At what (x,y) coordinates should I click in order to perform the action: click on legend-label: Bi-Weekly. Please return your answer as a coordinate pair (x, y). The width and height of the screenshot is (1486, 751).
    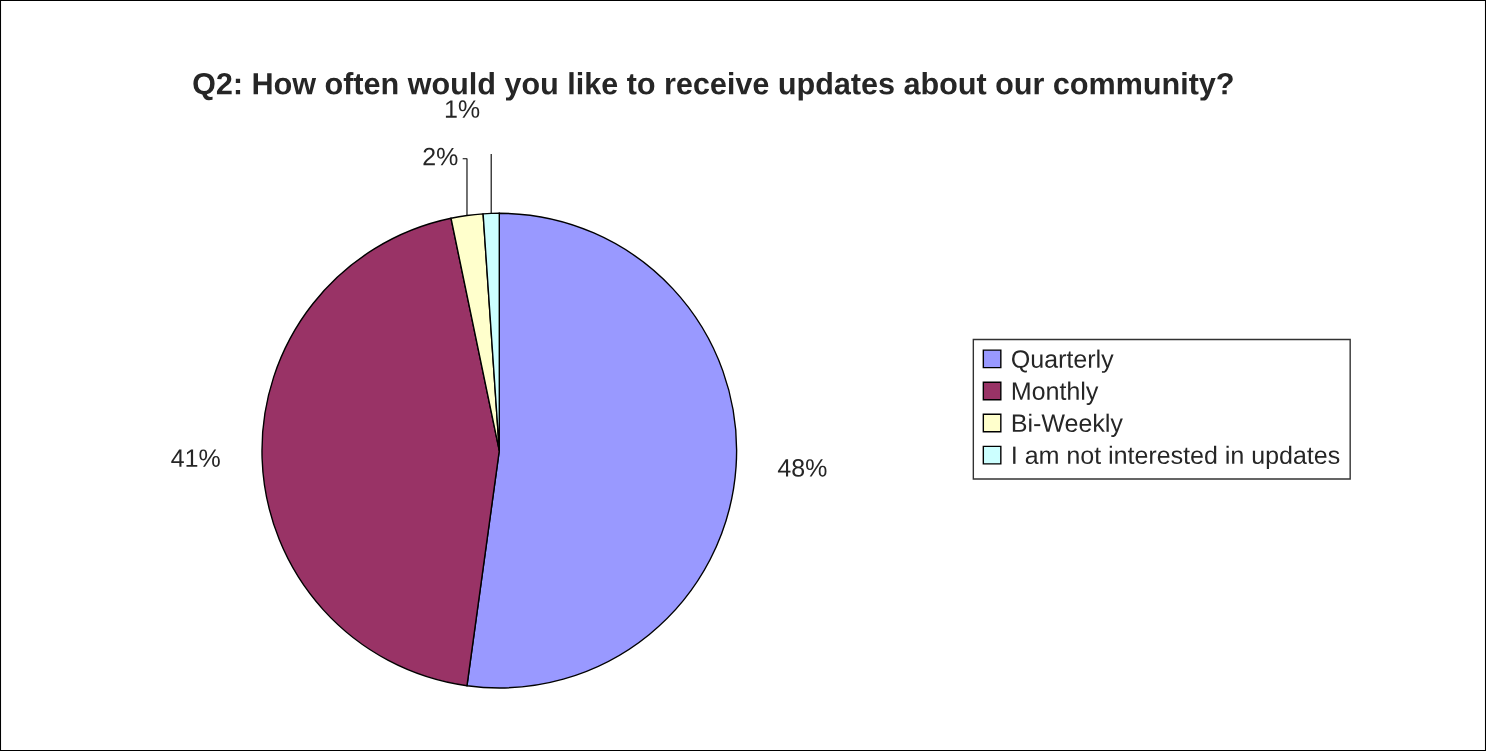
    Looking at the image, I should click on (1067, 425).